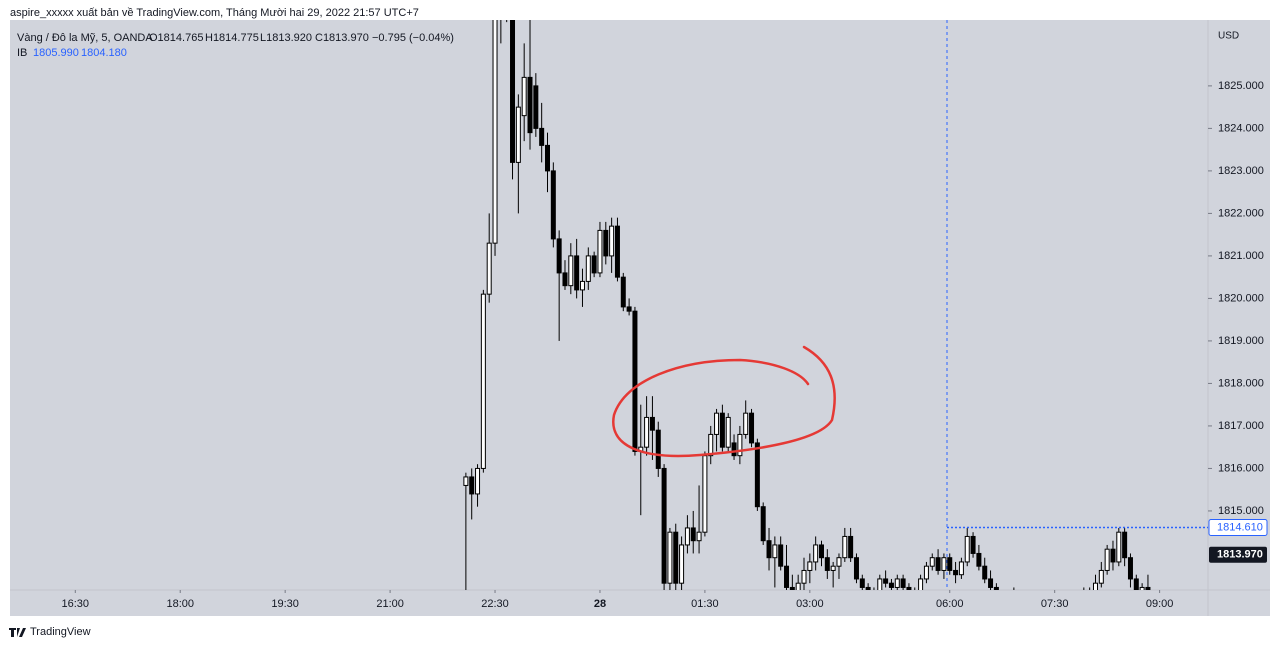 This screenshot has width=1280, height=647. What do you see at coordinates (1241, 298) in the screenshot?
I see `y-tick-label: 1820.000` at bounding box center [1241, 298].